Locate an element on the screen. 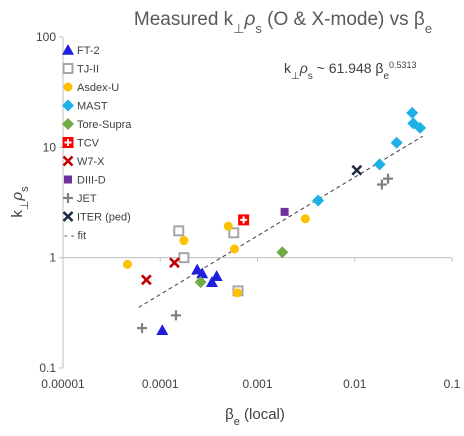 The height and width of the screenshot is (436, 464). title-rho: ρ is located at coordinates (250, 19).